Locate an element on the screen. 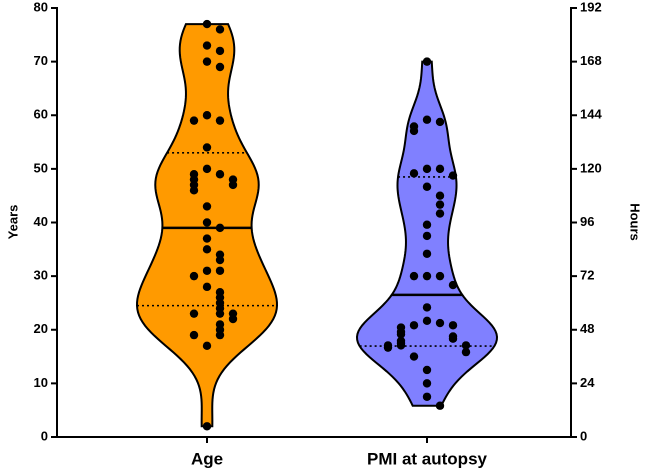  y-tick-label: 30 is located at coordinates (41, 275).